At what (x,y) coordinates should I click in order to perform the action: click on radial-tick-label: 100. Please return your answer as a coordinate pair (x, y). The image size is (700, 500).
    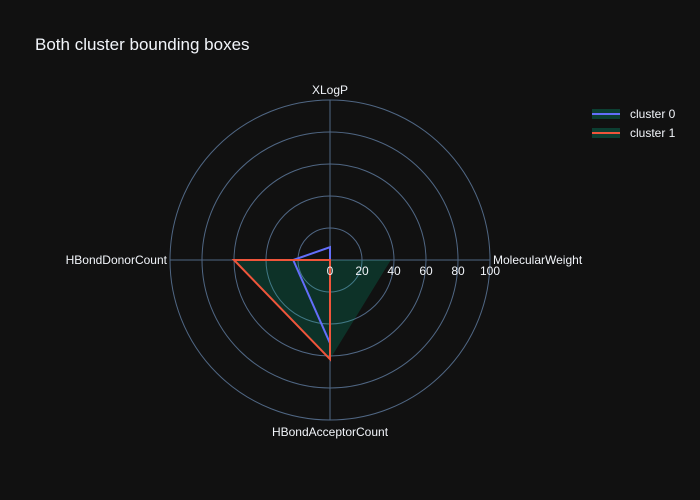
    Looking at the image, I should click on (490, 271).